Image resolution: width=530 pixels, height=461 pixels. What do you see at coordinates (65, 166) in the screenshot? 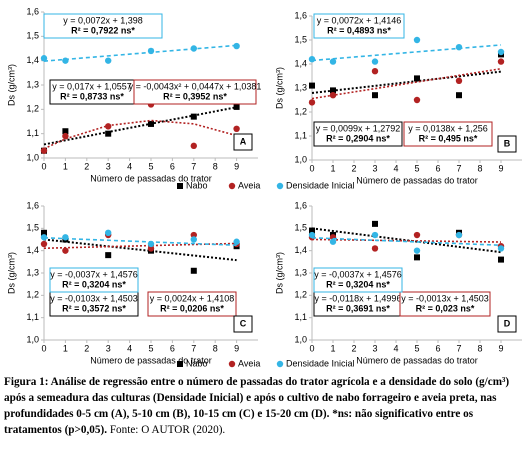
I see `x-tick-label: 1` at bounding box center [65, 166].